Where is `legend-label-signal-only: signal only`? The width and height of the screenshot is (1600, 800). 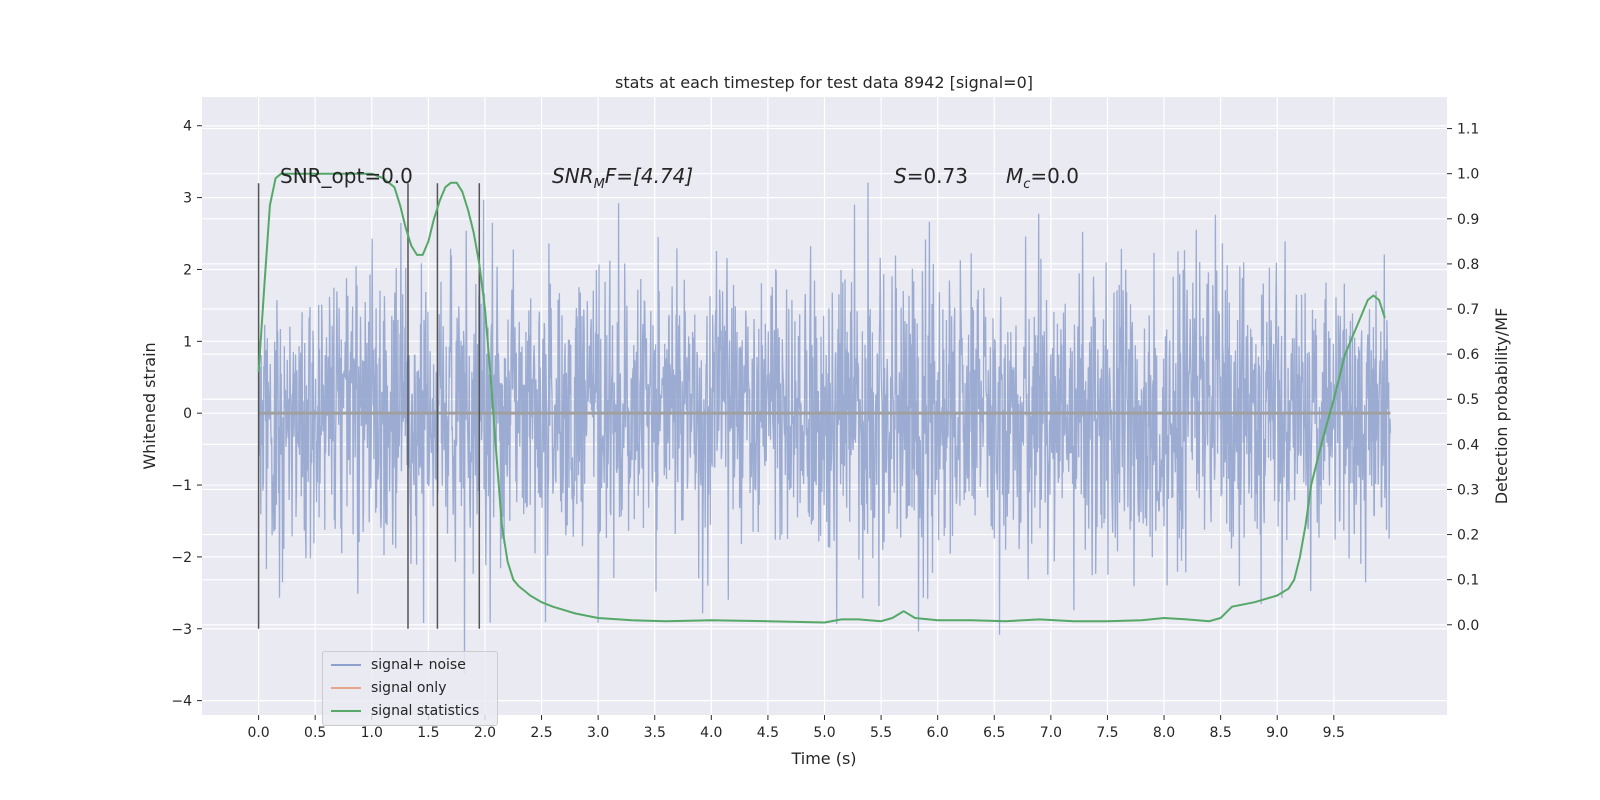
legend-label-signal-only: signal only is located at coordinates (409, 688).